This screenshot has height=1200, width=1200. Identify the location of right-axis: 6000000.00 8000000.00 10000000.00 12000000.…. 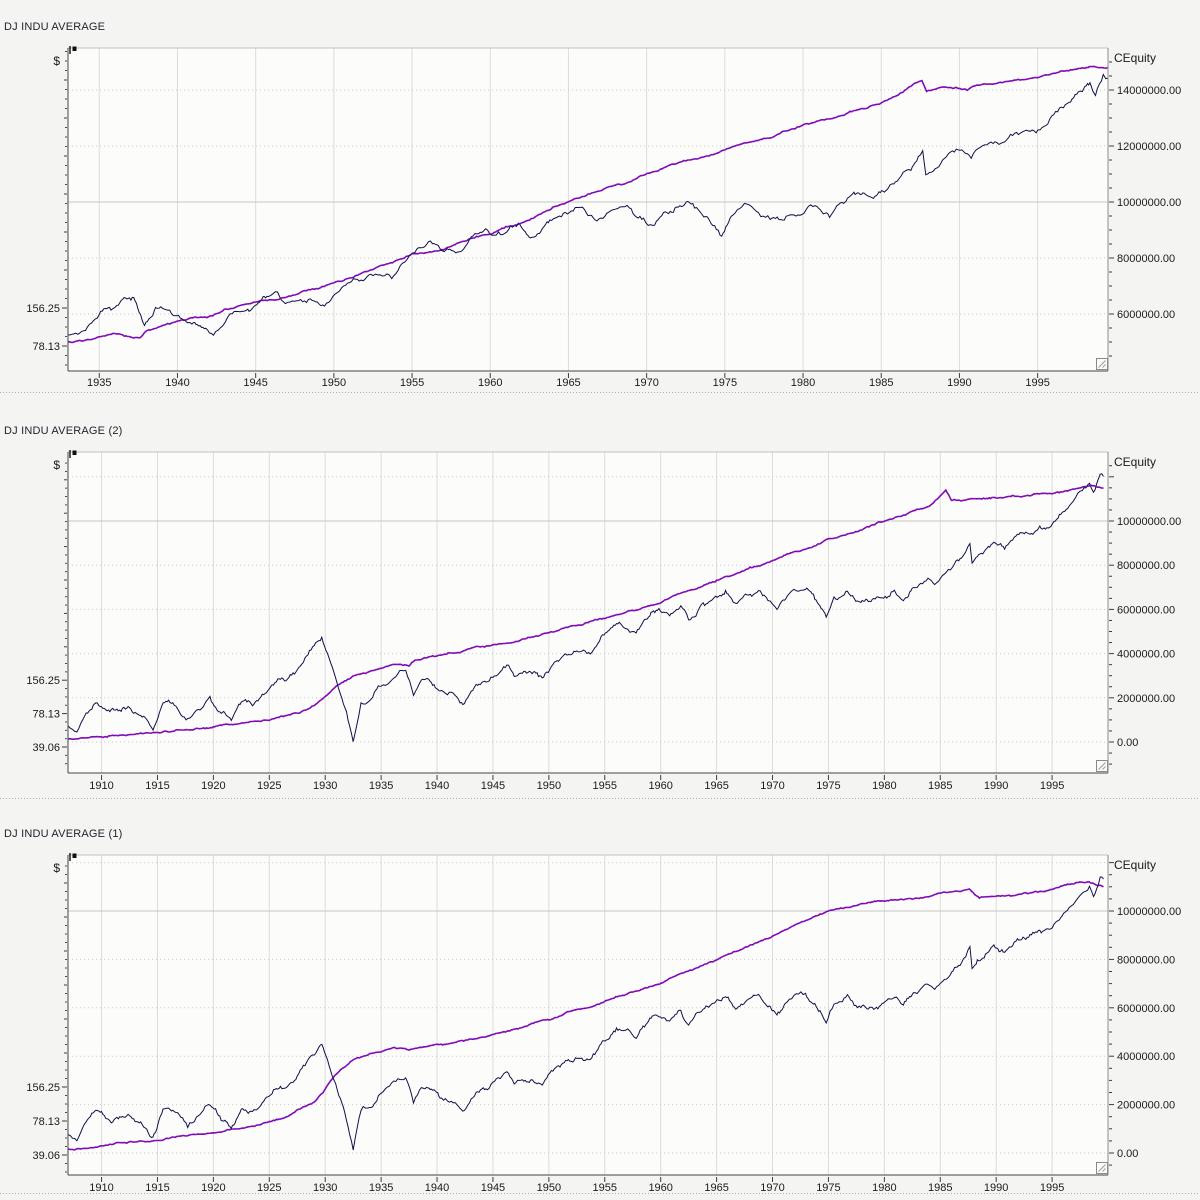
(1145, 204).